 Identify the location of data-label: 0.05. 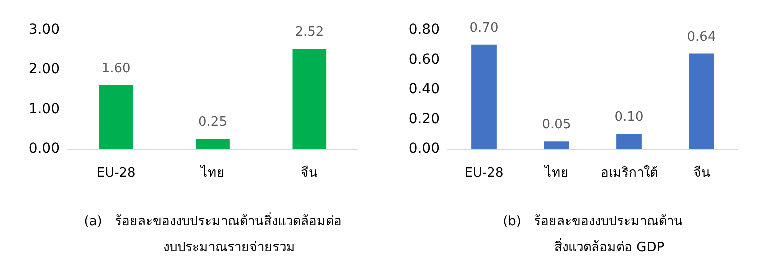
(557, 125).